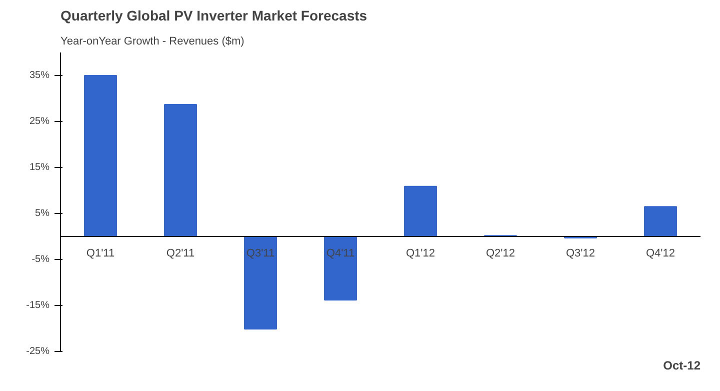 Image resolution: width=720 pixels, height=391 pixels. I want to click on y-tick-label: 15%, so click(39, 167).